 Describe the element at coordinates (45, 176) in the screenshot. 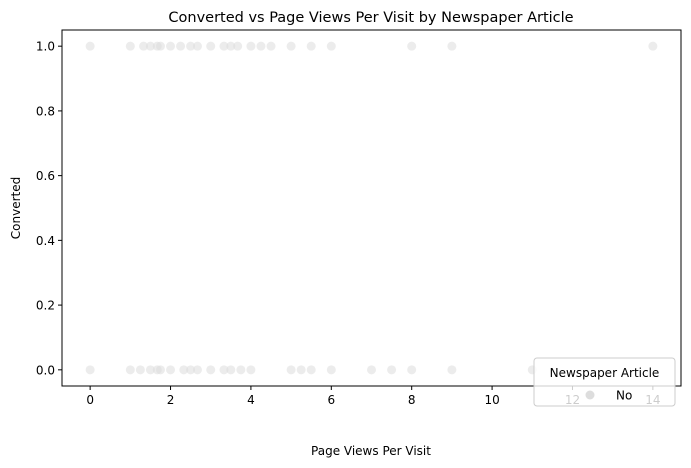

I see `y-tick-label: 0.6` at that location.